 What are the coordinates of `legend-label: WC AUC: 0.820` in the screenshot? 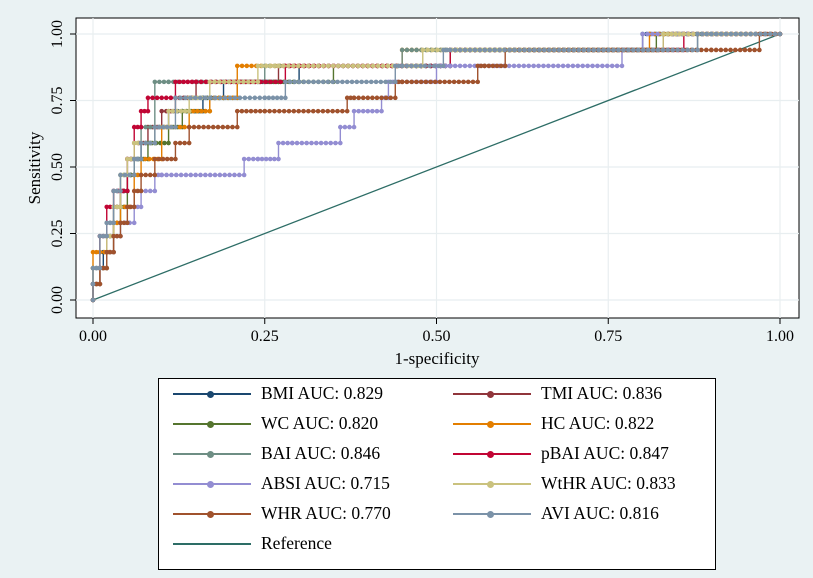 It's located at (320, 423).